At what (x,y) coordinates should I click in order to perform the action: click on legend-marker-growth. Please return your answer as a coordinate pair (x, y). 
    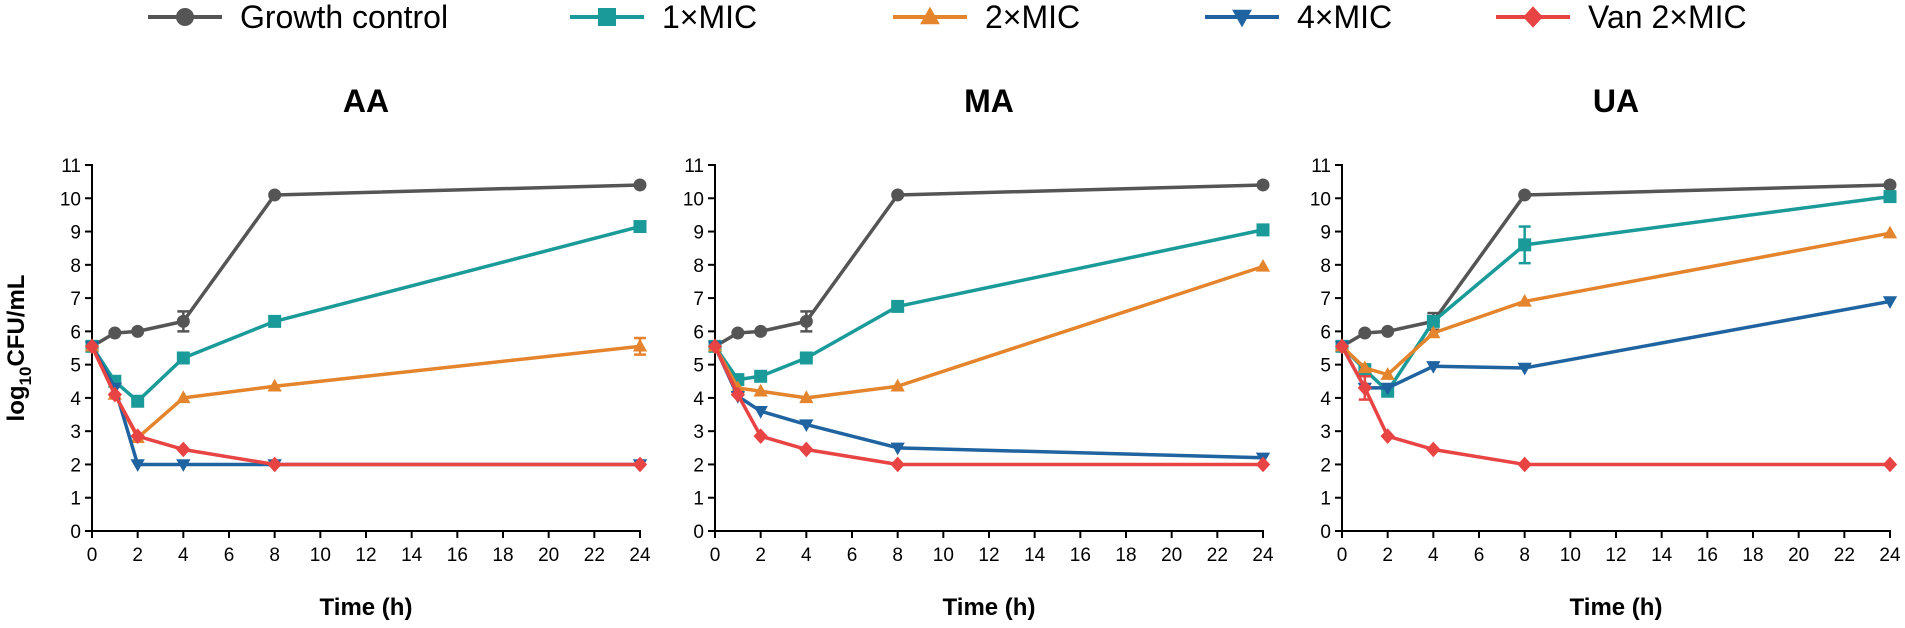
    Looking at the image, I should click on (185, 17).